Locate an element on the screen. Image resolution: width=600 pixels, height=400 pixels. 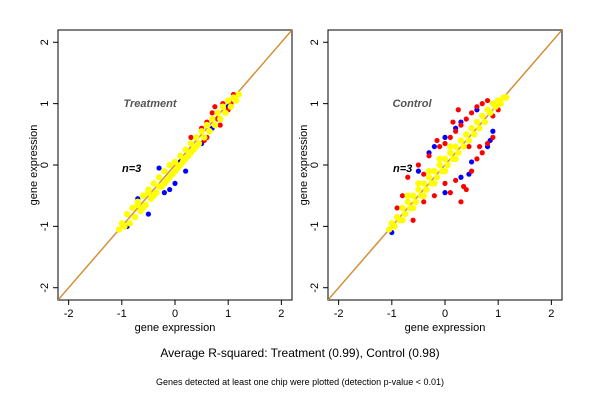
panel-title: Control is located at coordinates (412, 104).